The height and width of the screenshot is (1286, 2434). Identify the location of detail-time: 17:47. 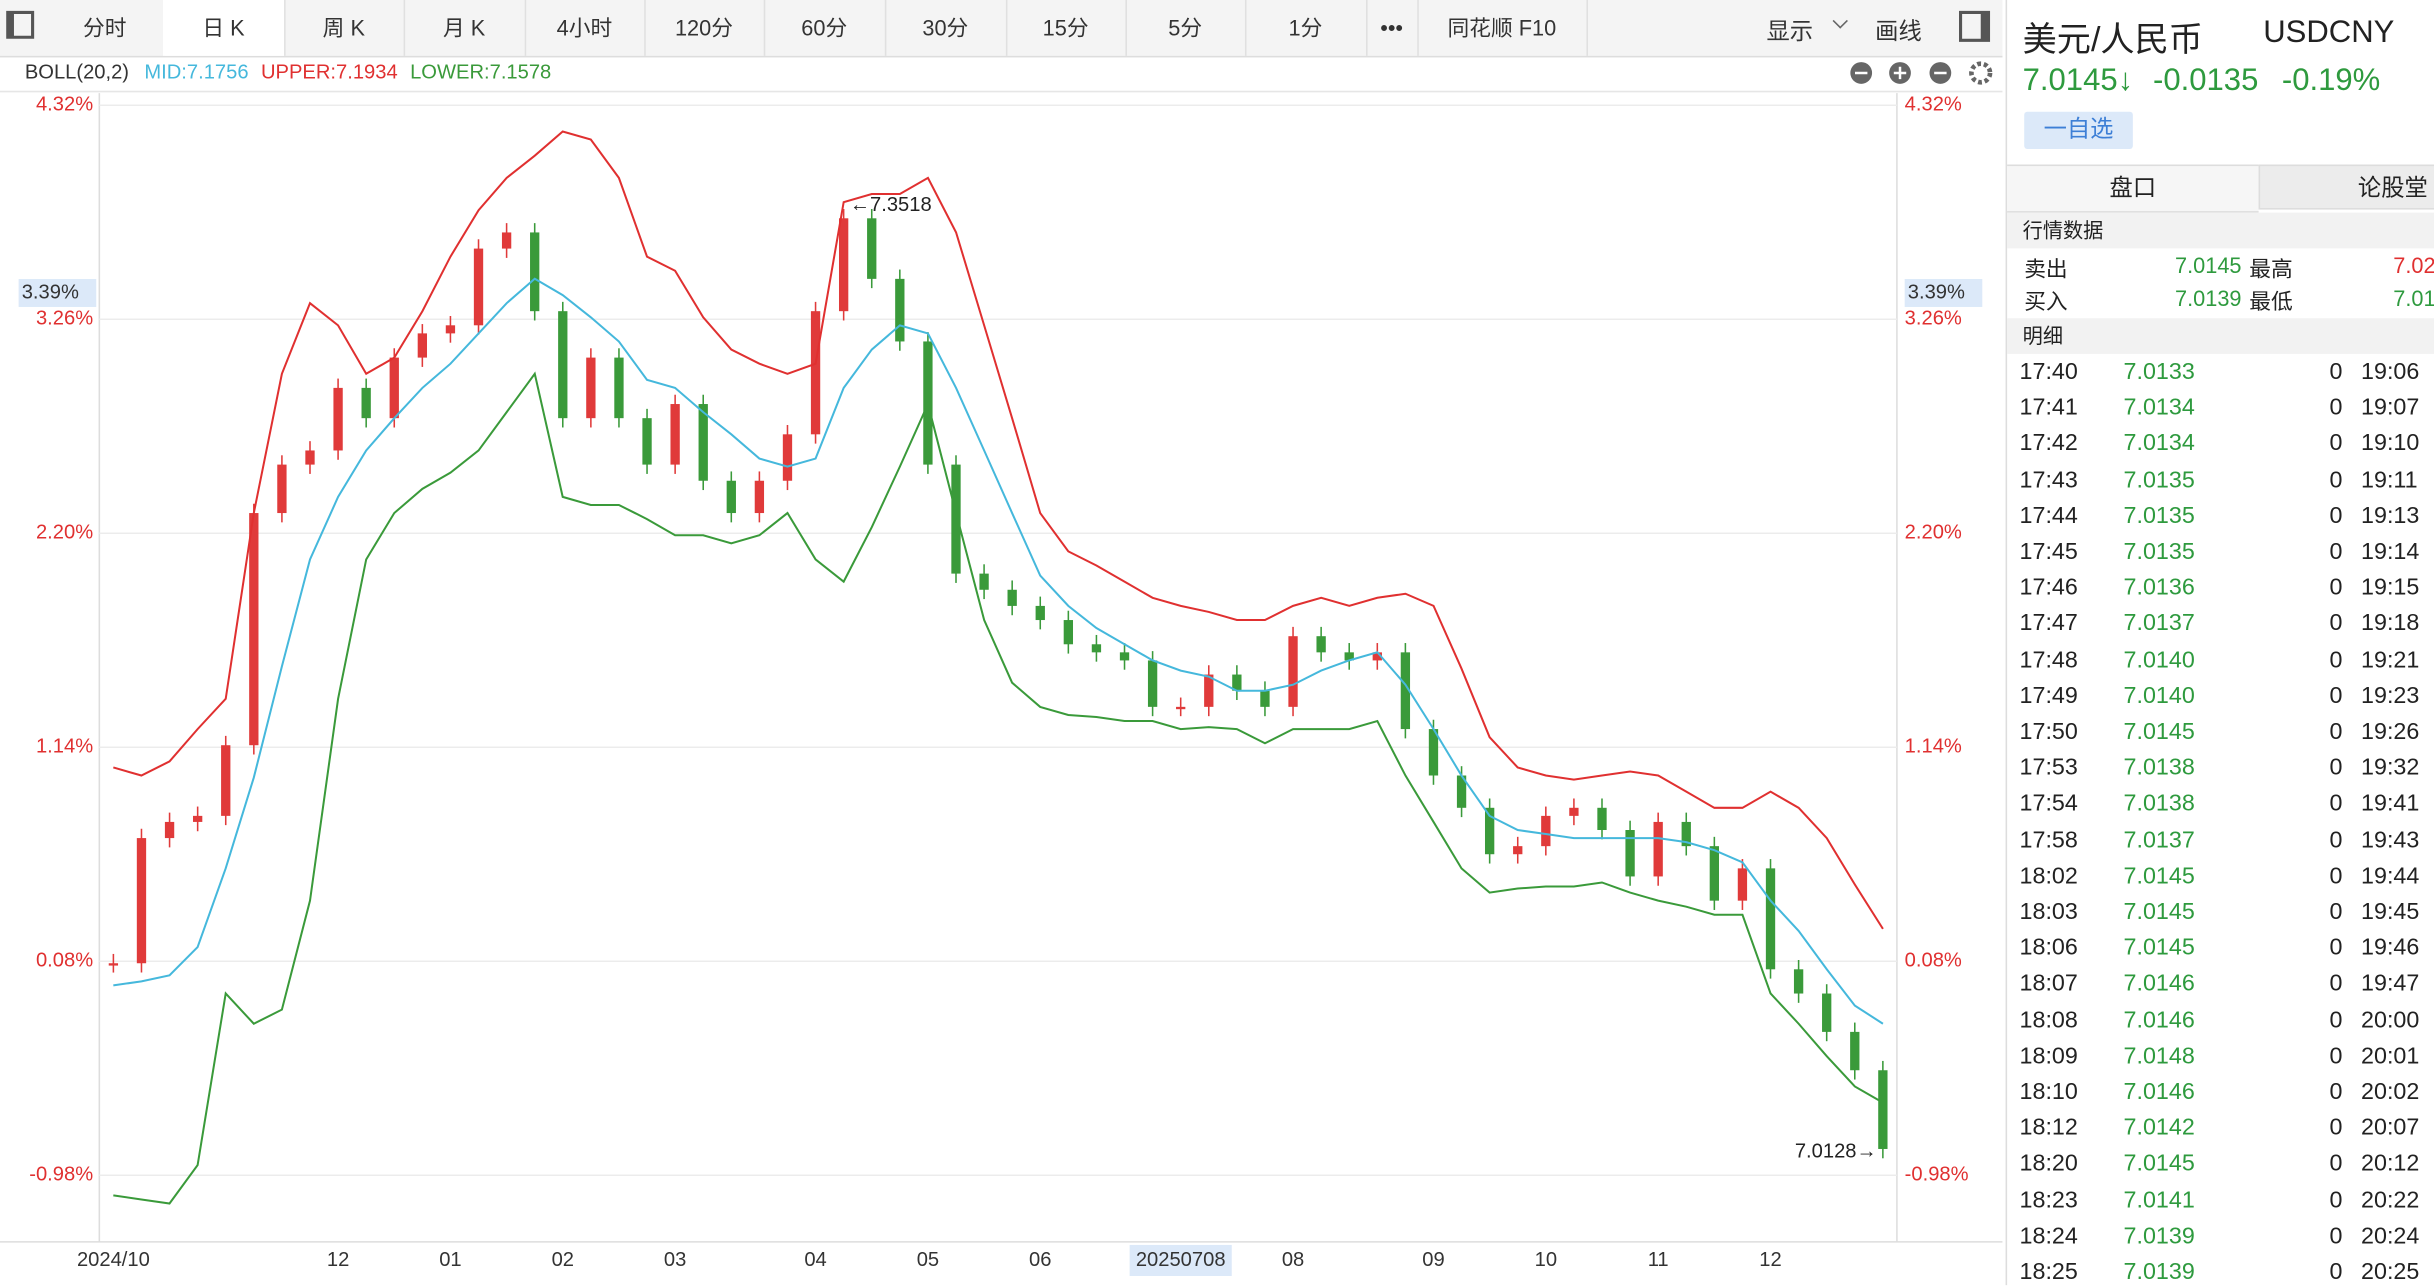
(2048, 624).